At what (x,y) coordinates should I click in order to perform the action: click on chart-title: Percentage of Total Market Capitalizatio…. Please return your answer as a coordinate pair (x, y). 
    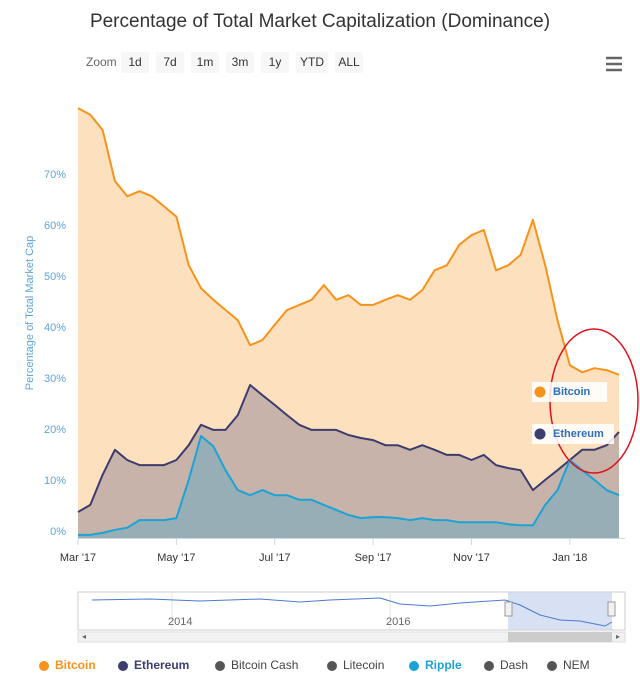
    Looking at the image, I should click on (320, 21).